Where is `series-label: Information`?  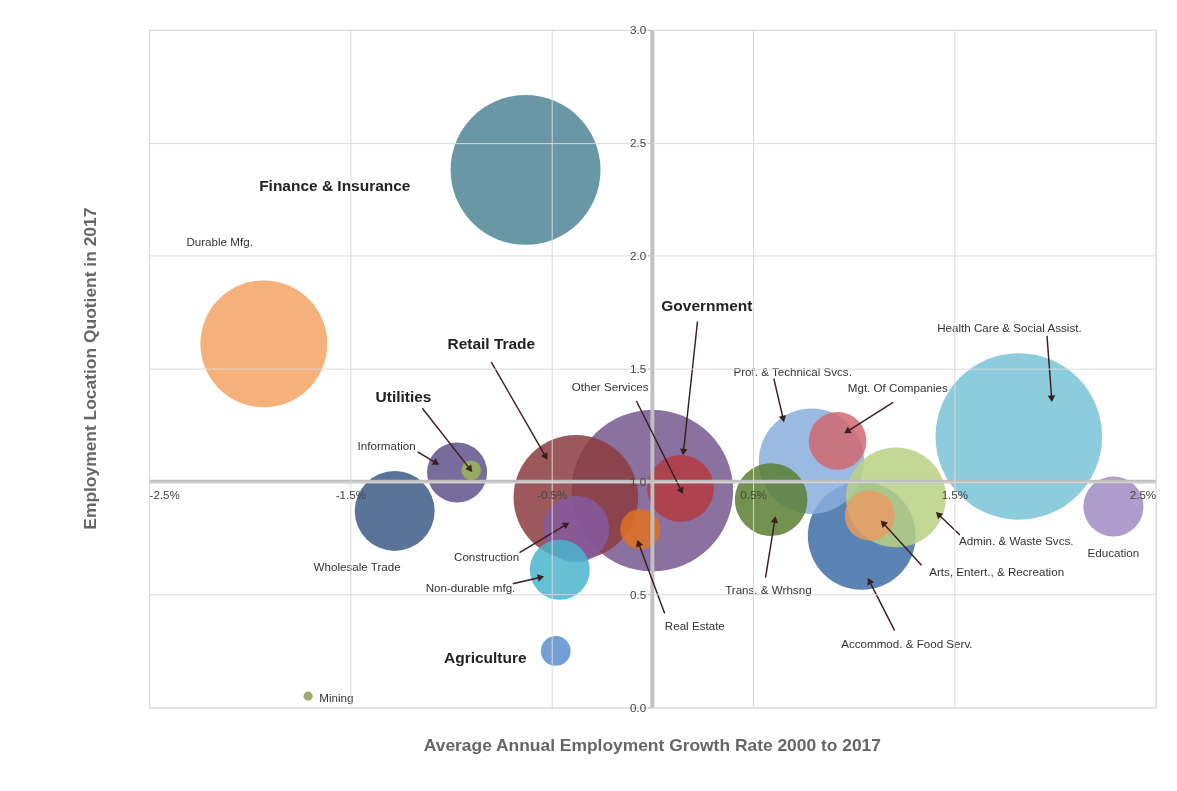
series-label: Information is located at coordinates (386, 446).